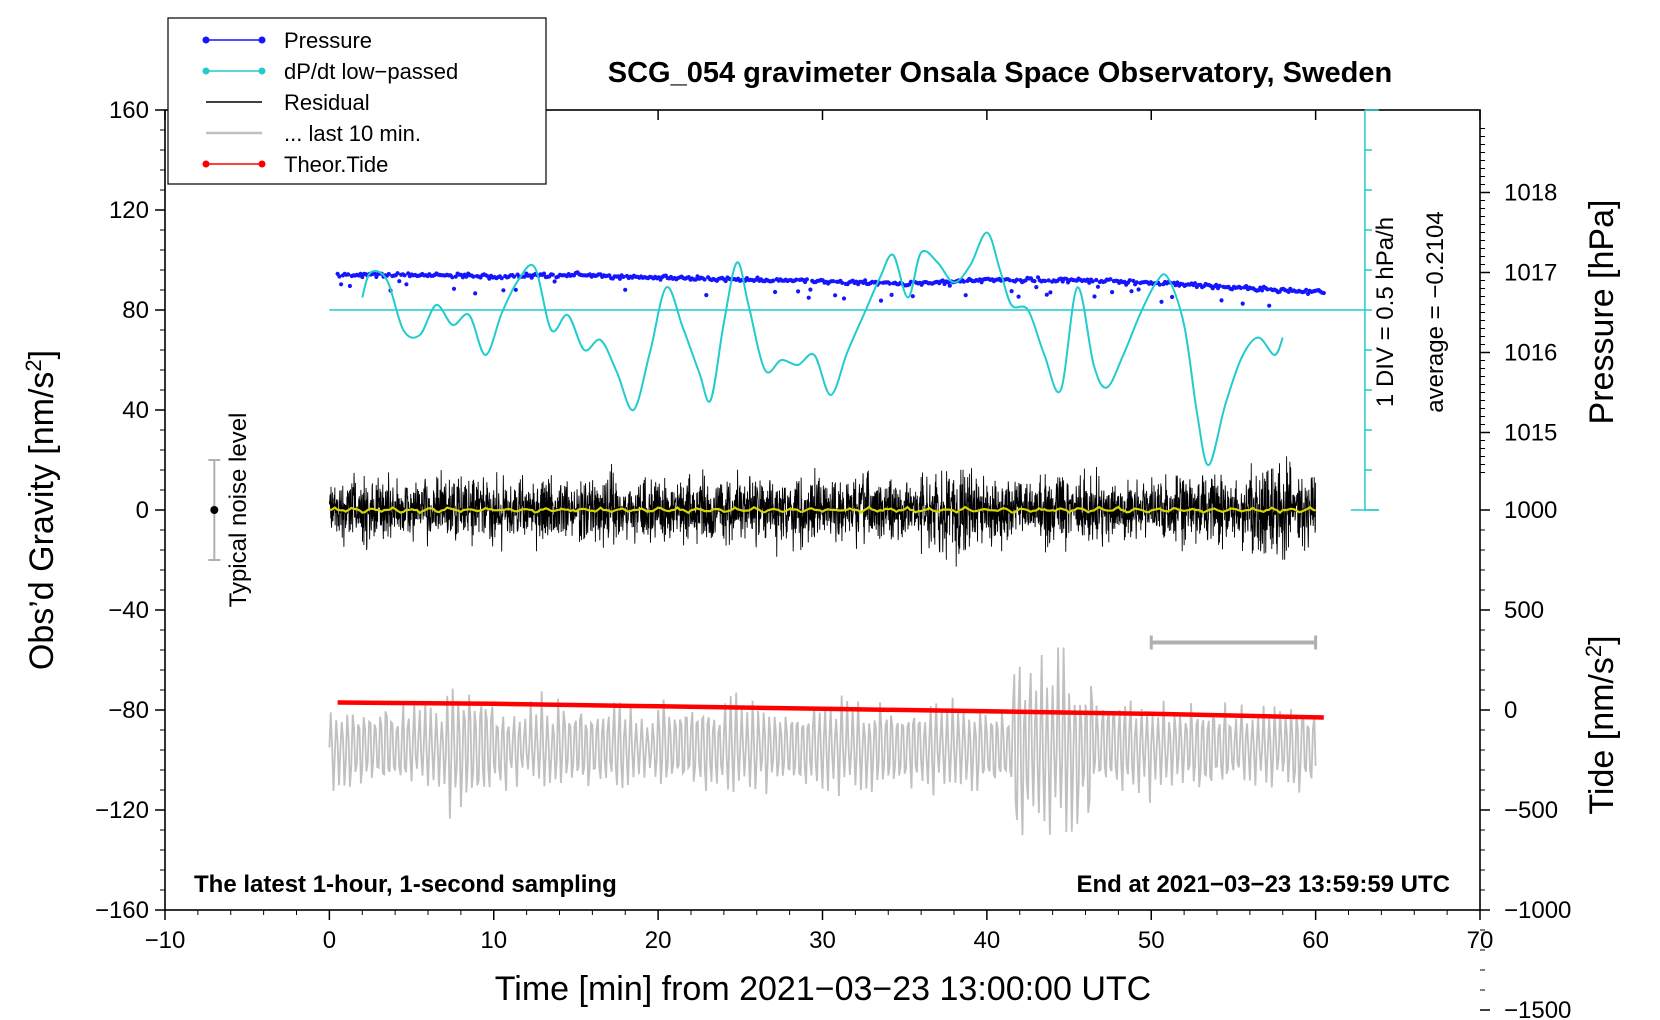  I want to click on tide-tick-label: 1000, so click(1530, 510).